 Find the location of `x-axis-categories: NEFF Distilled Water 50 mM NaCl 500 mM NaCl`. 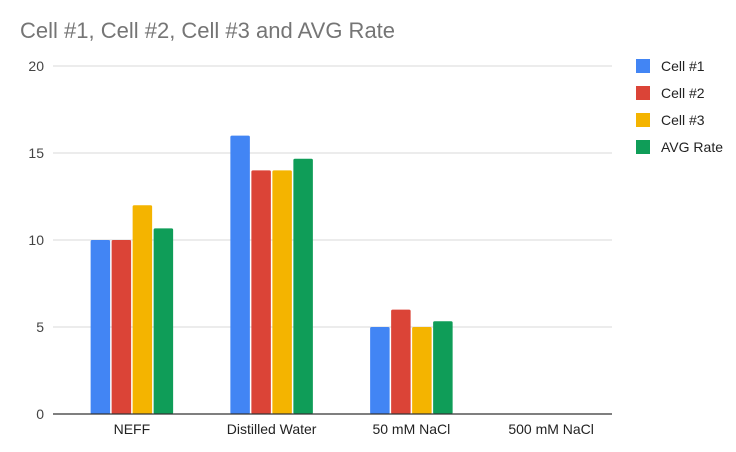

x-axis-categories: NEFF Distilled Water 50 mM NaCl 500 mM NaCl is located at coordinates (354, 429).